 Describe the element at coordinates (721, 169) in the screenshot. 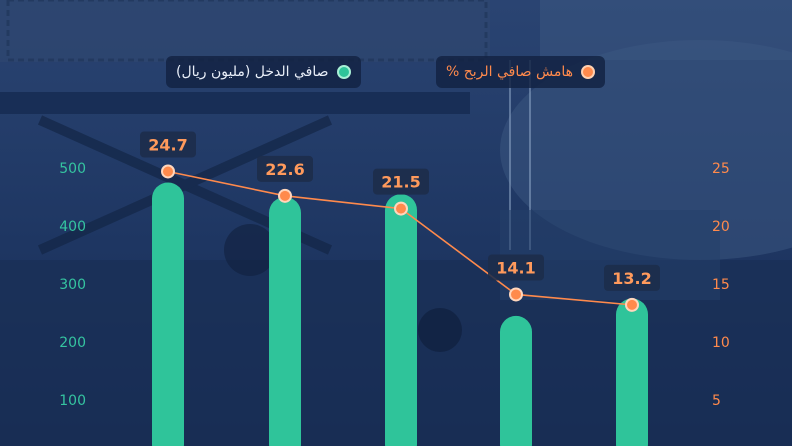

I see `right-axis-tick: 25` at that location.